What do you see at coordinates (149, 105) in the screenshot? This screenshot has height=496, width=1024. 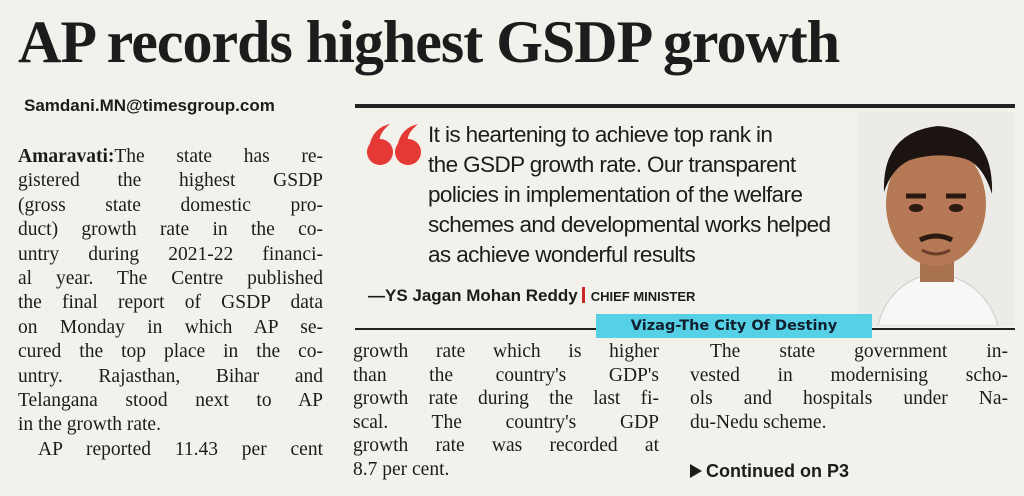 I see `byline: Samdani.MN@timesgroup.com` at bounding box center [149, 105].